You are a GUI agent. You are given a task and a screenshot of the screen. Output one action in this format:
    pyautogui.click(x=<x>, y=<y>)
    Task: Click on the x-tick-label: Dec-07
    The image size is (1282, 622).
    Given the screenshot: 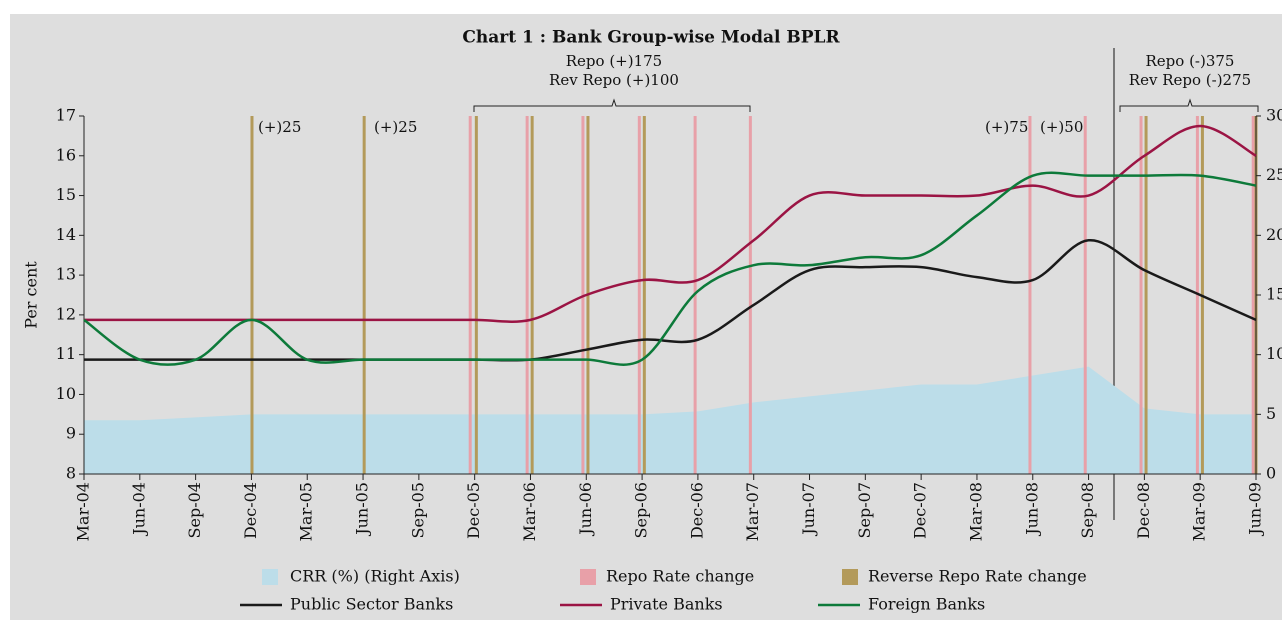 What is the action you would take?
    pyautogui.click(x=920, y=510)
    